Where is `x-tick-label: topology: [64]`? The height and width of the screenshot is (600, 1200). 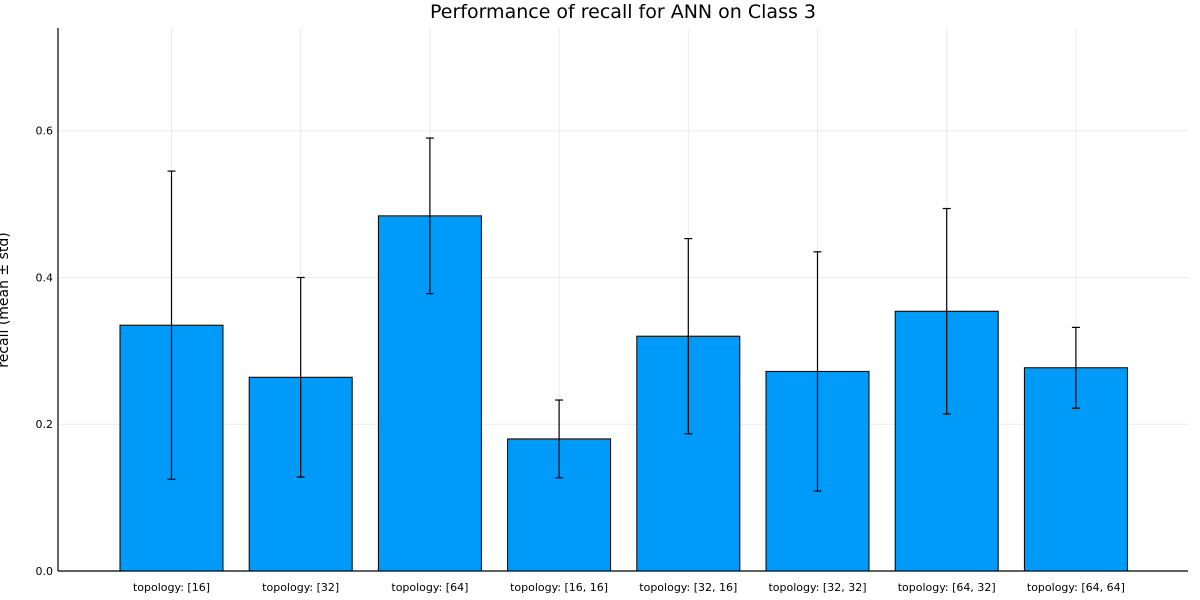
x-tick-label: topology: [64] is located at coordinates (429, 587).